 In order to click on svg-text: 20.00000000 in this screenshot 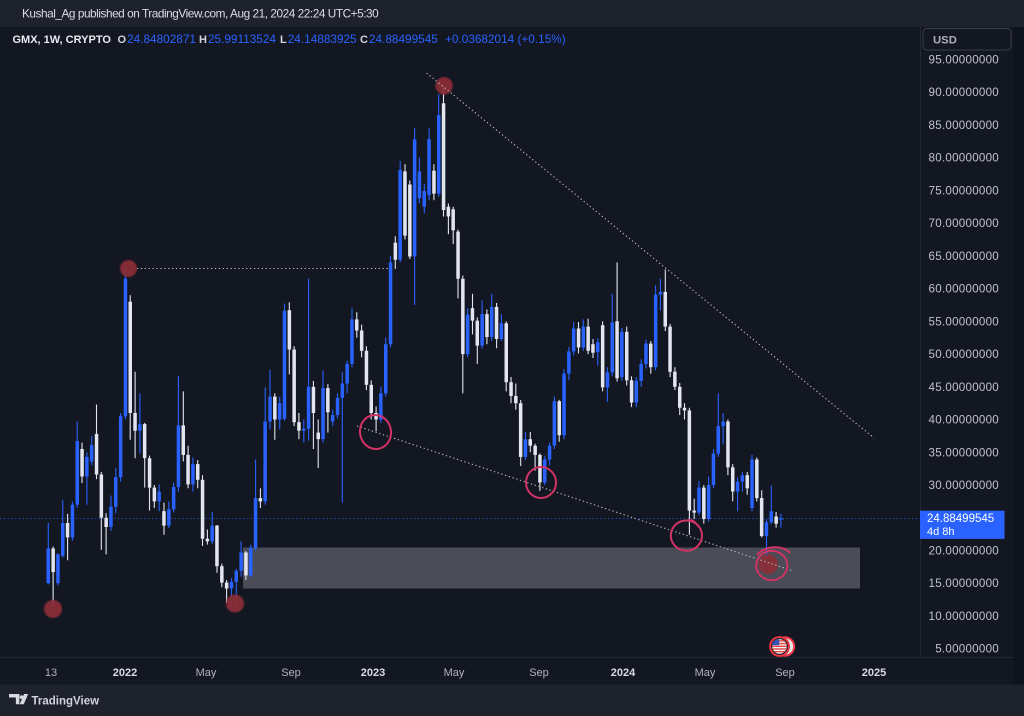, I will do `click(964, 551)`.